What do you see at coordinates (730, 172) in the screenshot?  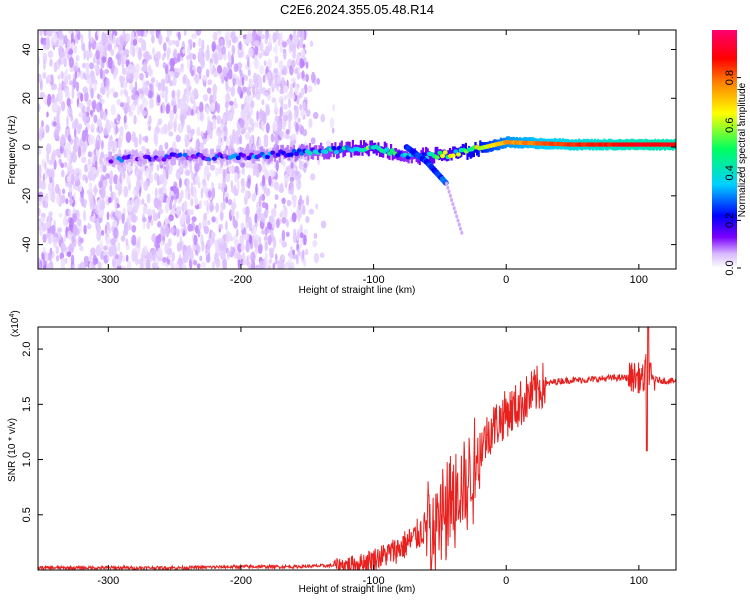 I see `colorbar-tick-label: 0.4` at bounding box center [730, 172].